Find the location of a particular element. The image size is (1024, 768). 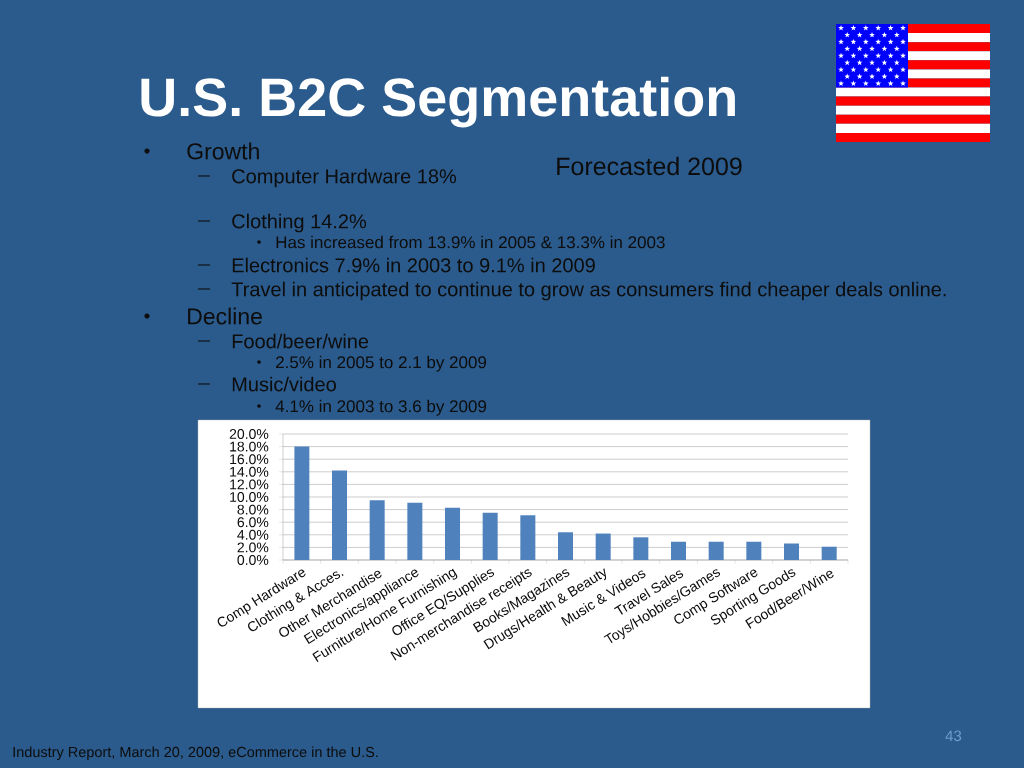

y-tick-label: 14.0% is located at coordinates (249, 471).